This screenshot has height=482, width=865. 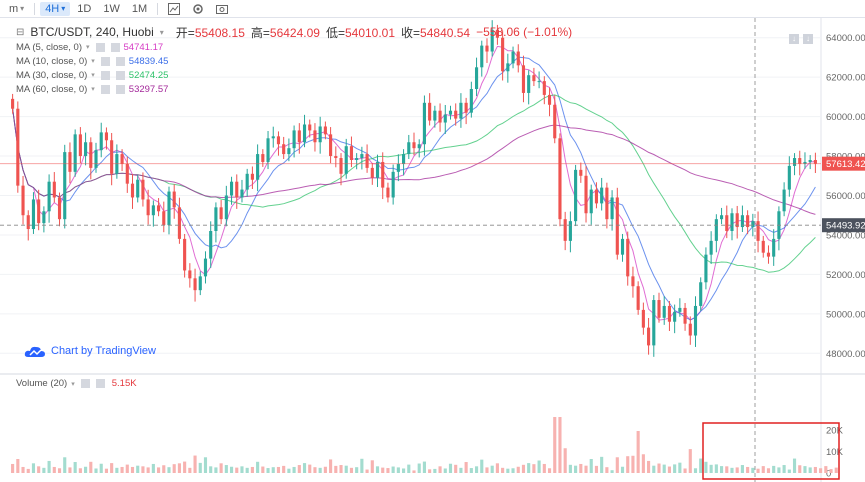 What do you see at coordinates (76, 383) in the screenshot?
I see `volume-legend: Volume (20) ▾ 5.15K` at bounding box center [76, 383].